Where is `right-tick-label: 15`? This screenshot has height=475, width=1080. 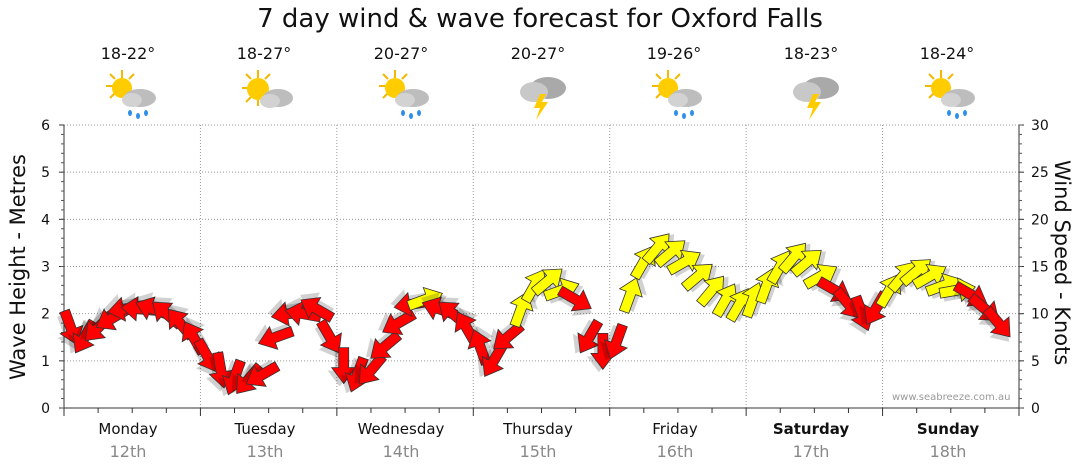 right-tick-label: 15 is located at coordinates (1040, 268).